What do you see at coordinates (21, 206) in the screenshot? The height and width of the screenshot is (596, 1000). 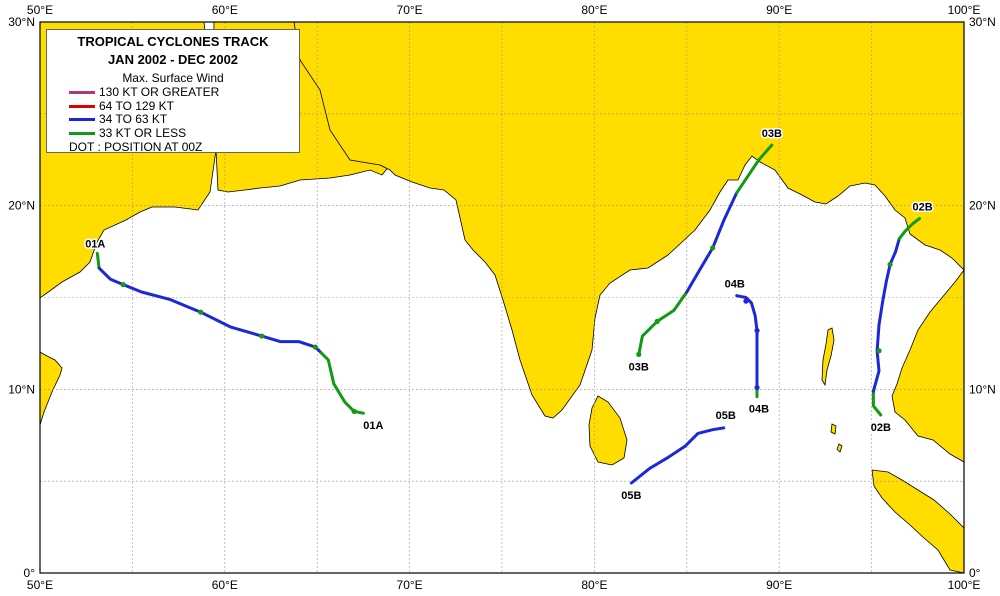 I see `lat-tick-label-left: 20°N` at bounding box center [21, 206].